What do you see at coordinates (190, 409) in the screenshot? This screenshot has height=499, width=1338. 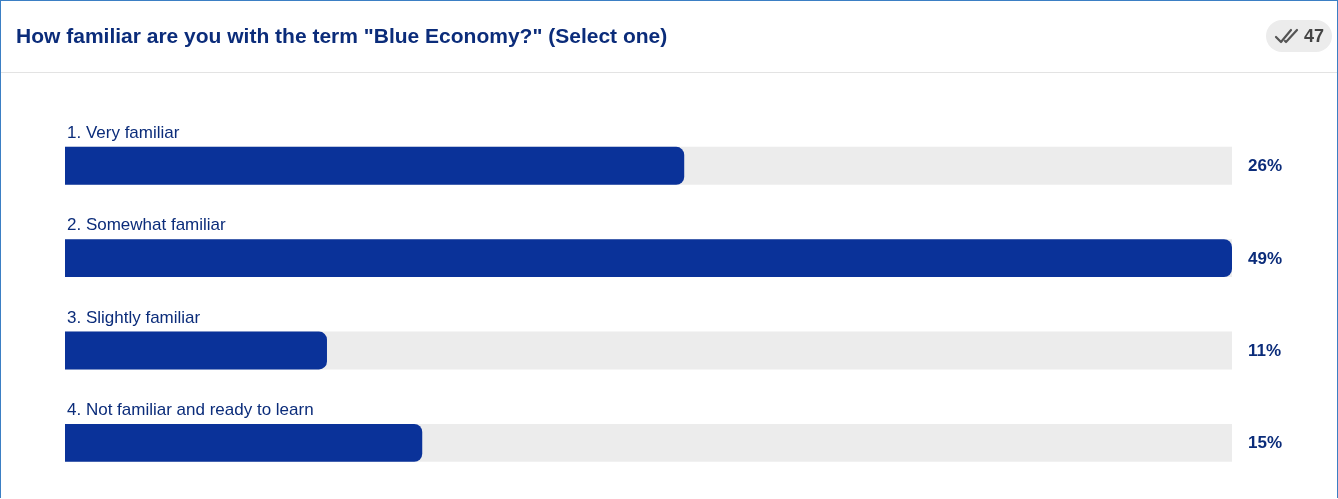 I see `y-tick-label: 4. Not familiar and ready to learn` at bounding box center [190, 409].